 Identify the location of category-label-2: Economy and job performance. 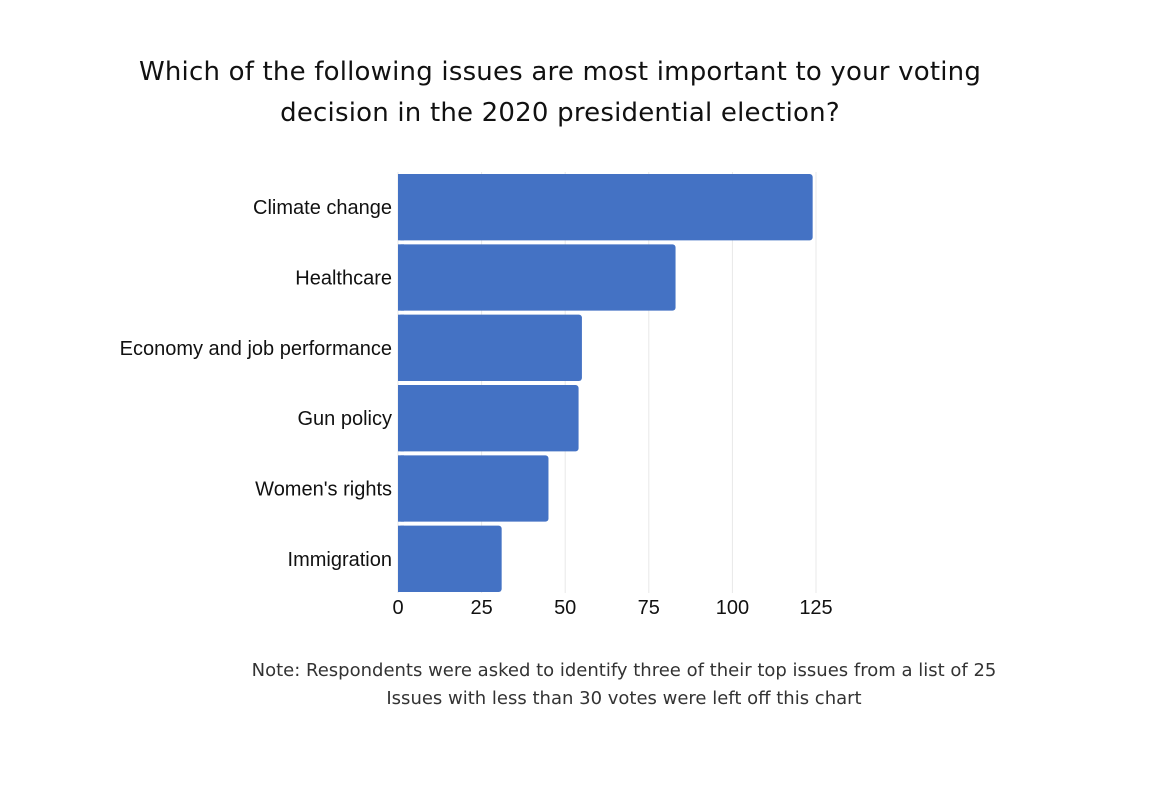
(256, 349).